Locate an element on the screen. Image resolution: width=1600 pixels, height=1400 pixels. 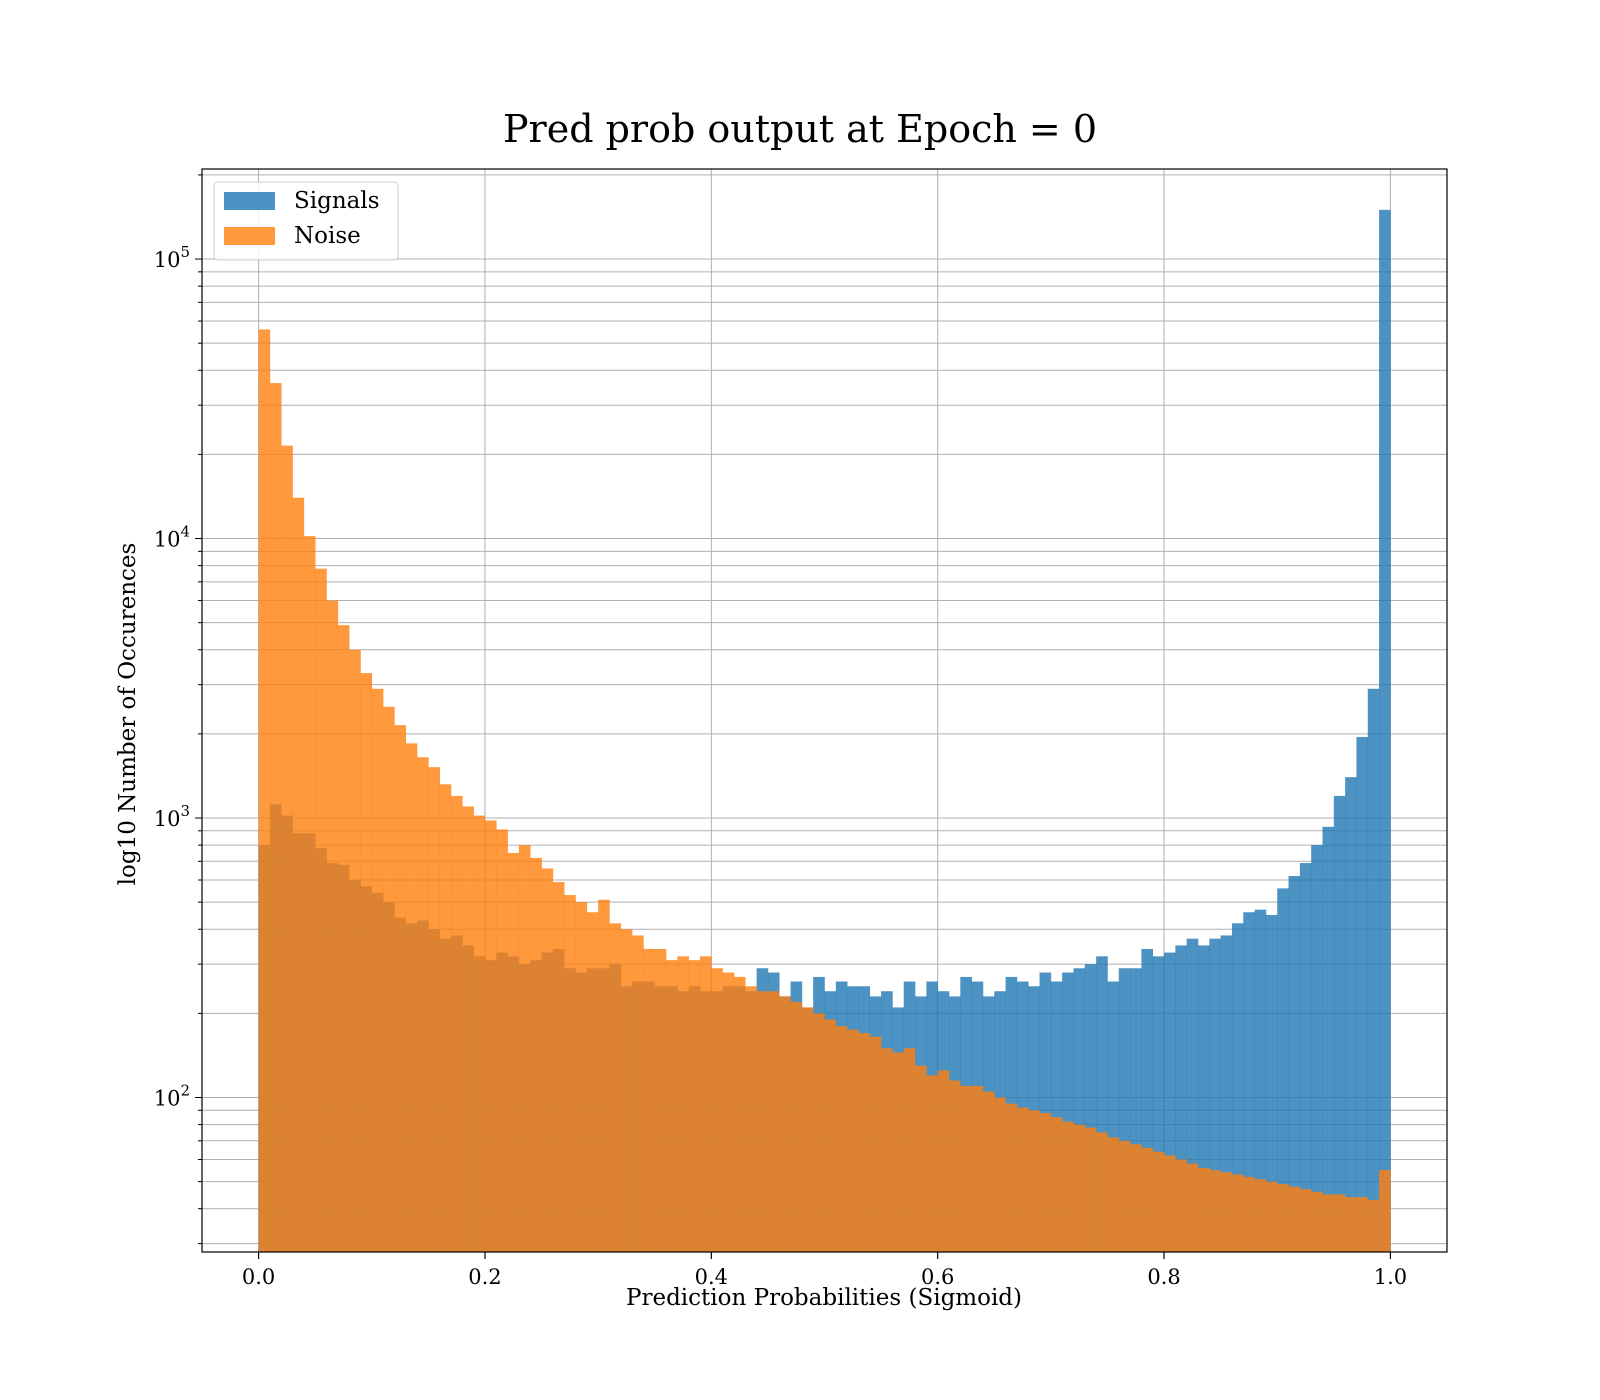
chart-title: Pred prob output at Epoch = 0 is located at coordinates (800, 129).